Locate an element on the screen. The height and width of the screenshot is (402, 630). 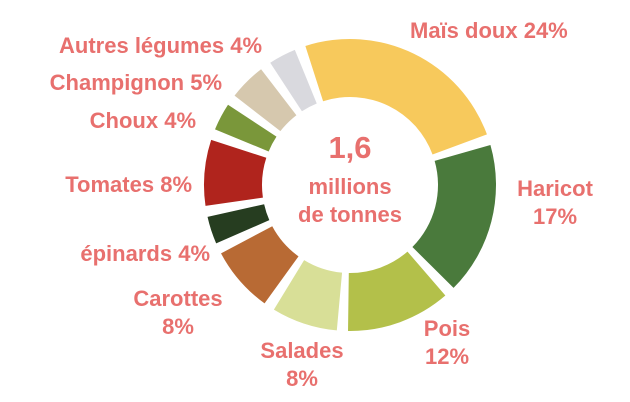
segment-label: épinards is located at coordinates (126, 253).